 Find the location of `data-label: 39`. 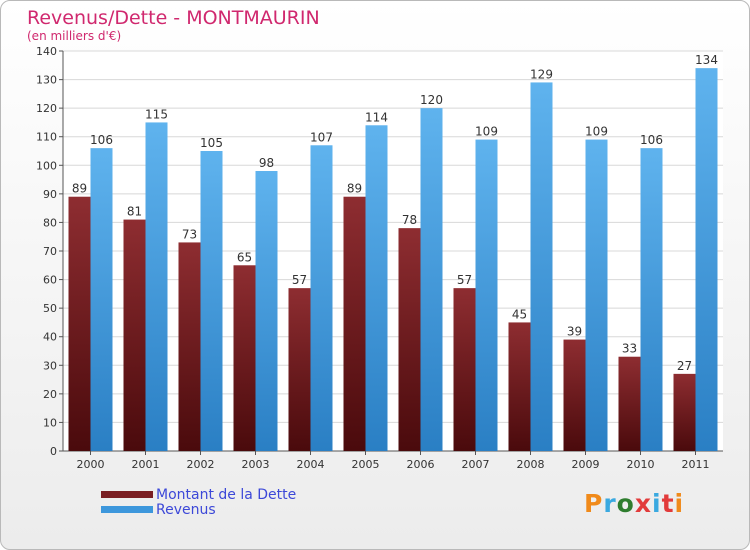

data-label: 39 is located at coordinates (574, 332).